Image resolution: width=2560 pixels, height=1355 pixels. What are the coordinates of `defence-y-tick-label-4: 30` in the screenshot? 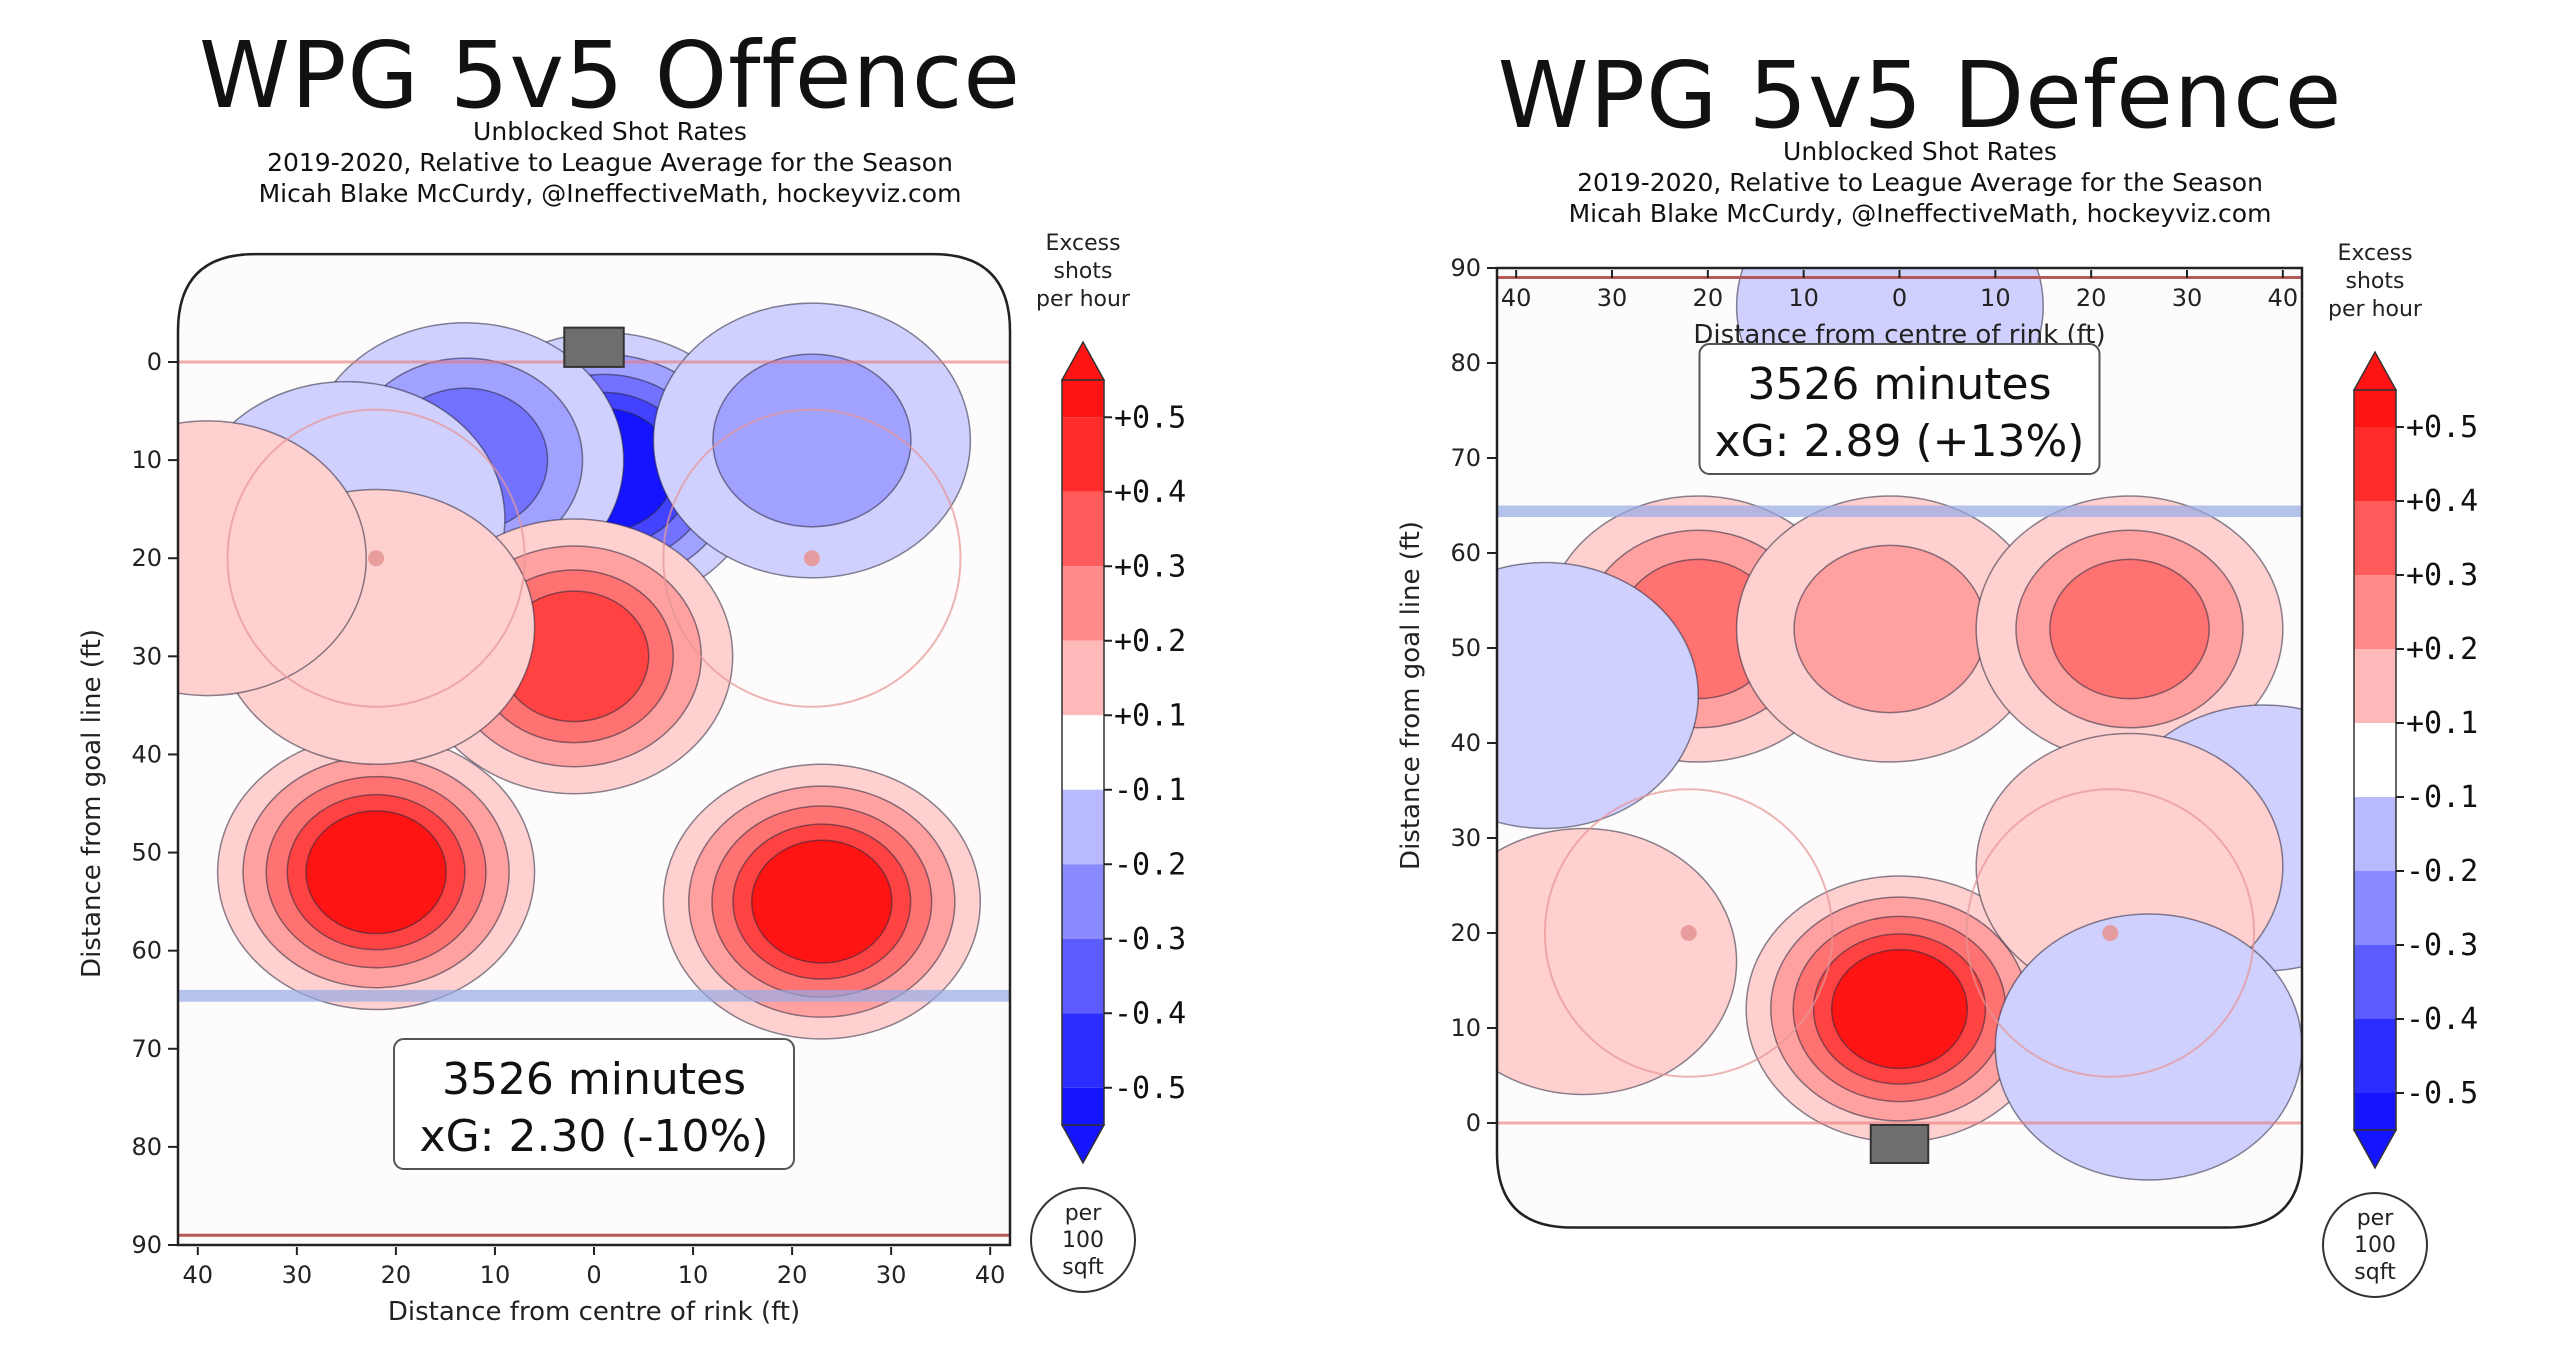 It's located at (1465, 838).